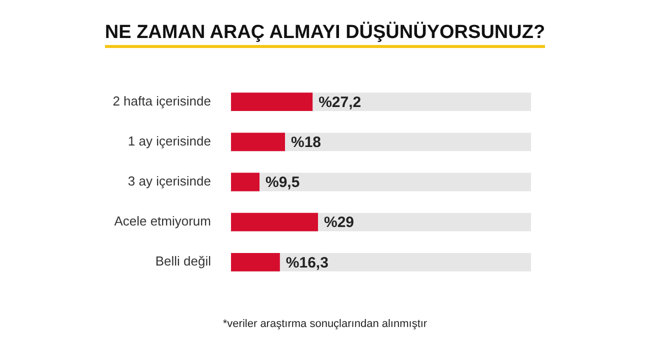  Describe the element at coordinates (340, 102) in the screenshot. I see `data-label: %27,2` at that location.